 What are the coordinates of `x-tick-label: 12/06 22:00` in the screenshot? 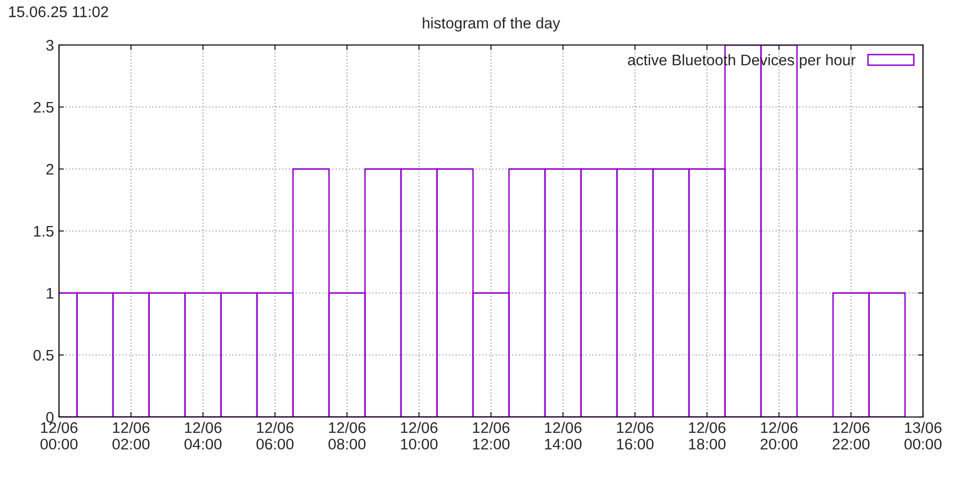 It's located at (851, 436).